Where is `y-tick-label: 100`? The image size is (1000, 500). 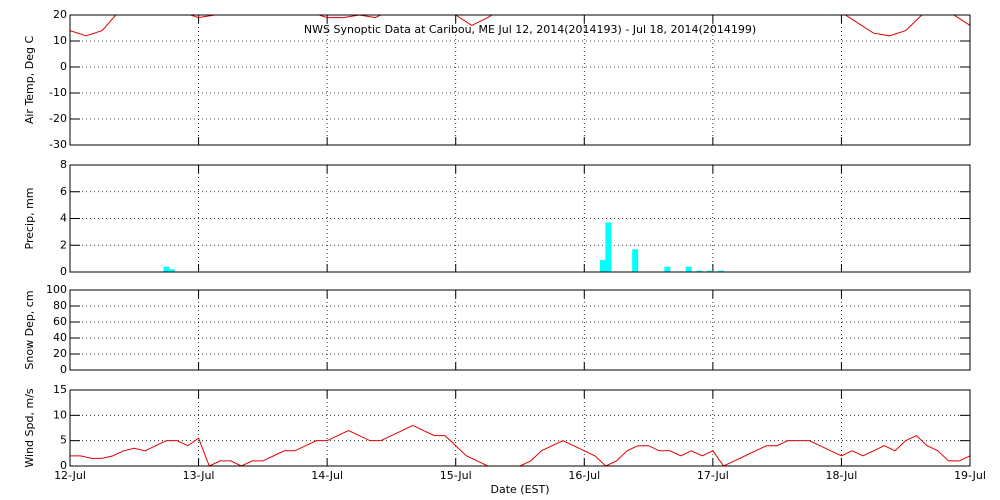 y-tick-label: 100 is located at coordinates (56, 289).